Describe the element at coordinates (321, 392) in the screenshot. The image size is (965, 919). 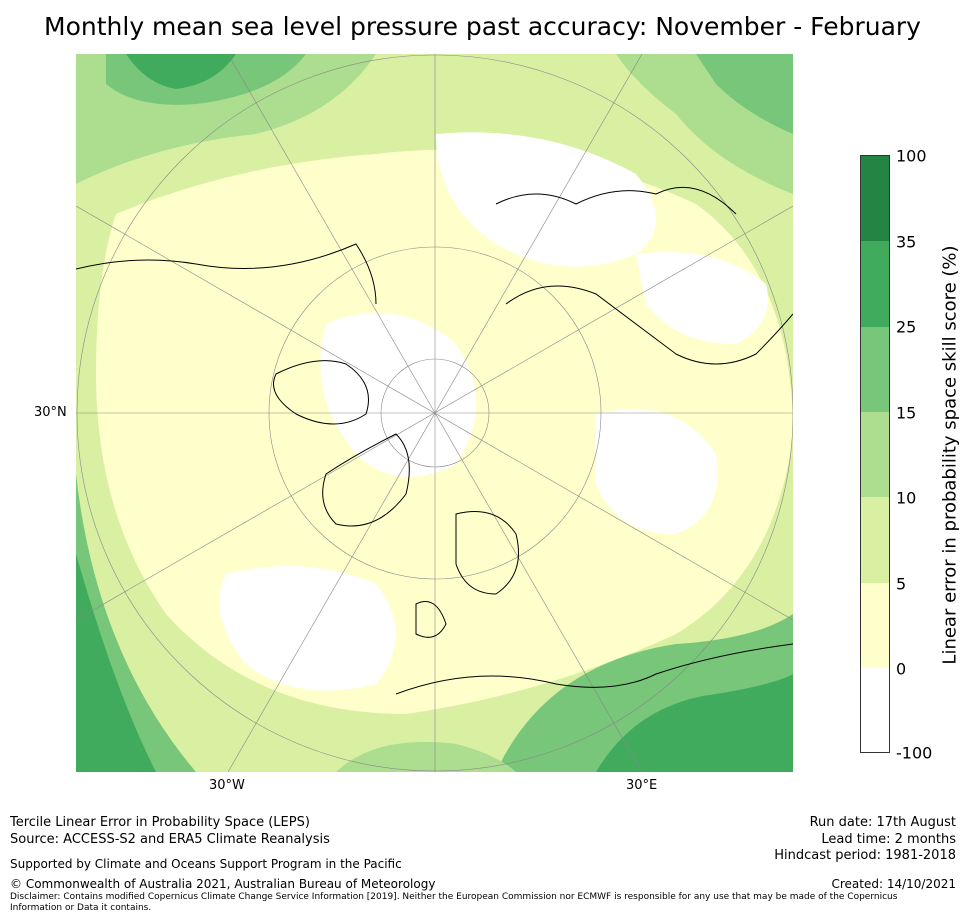
I see `coast-arctic-islands` at that location.